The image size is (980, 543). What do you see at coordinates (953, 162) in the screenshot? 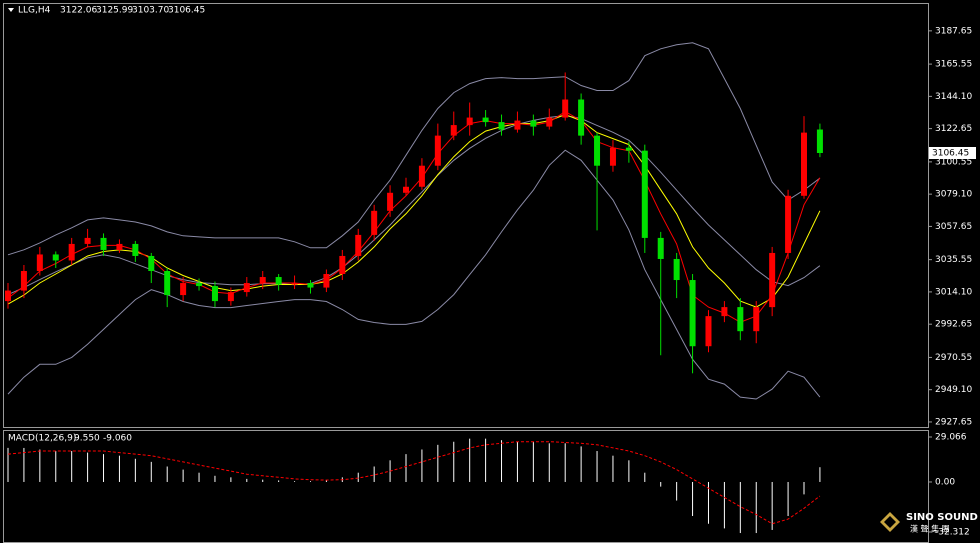
I see `y-tick-label: 3100.55` at bounding box center [953, 162].